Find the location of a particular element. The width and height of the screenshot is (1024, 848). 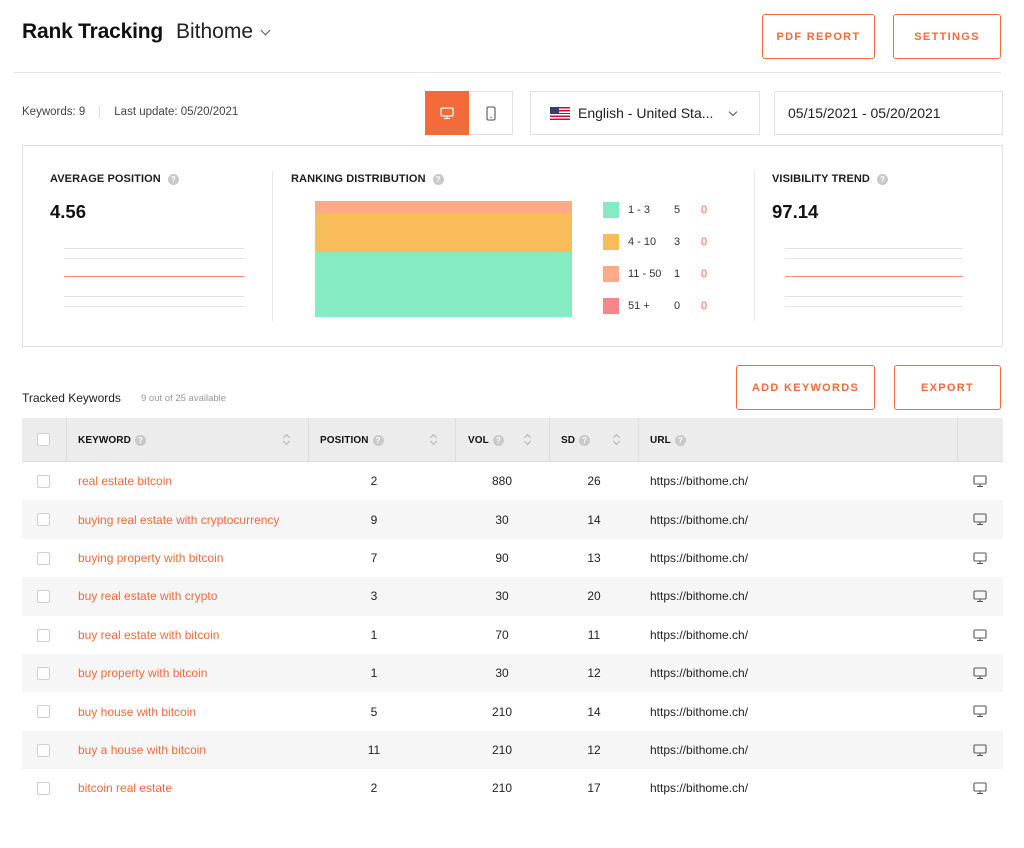

keyword-link: bitcoin real estate is located at coordinates (125, 788).